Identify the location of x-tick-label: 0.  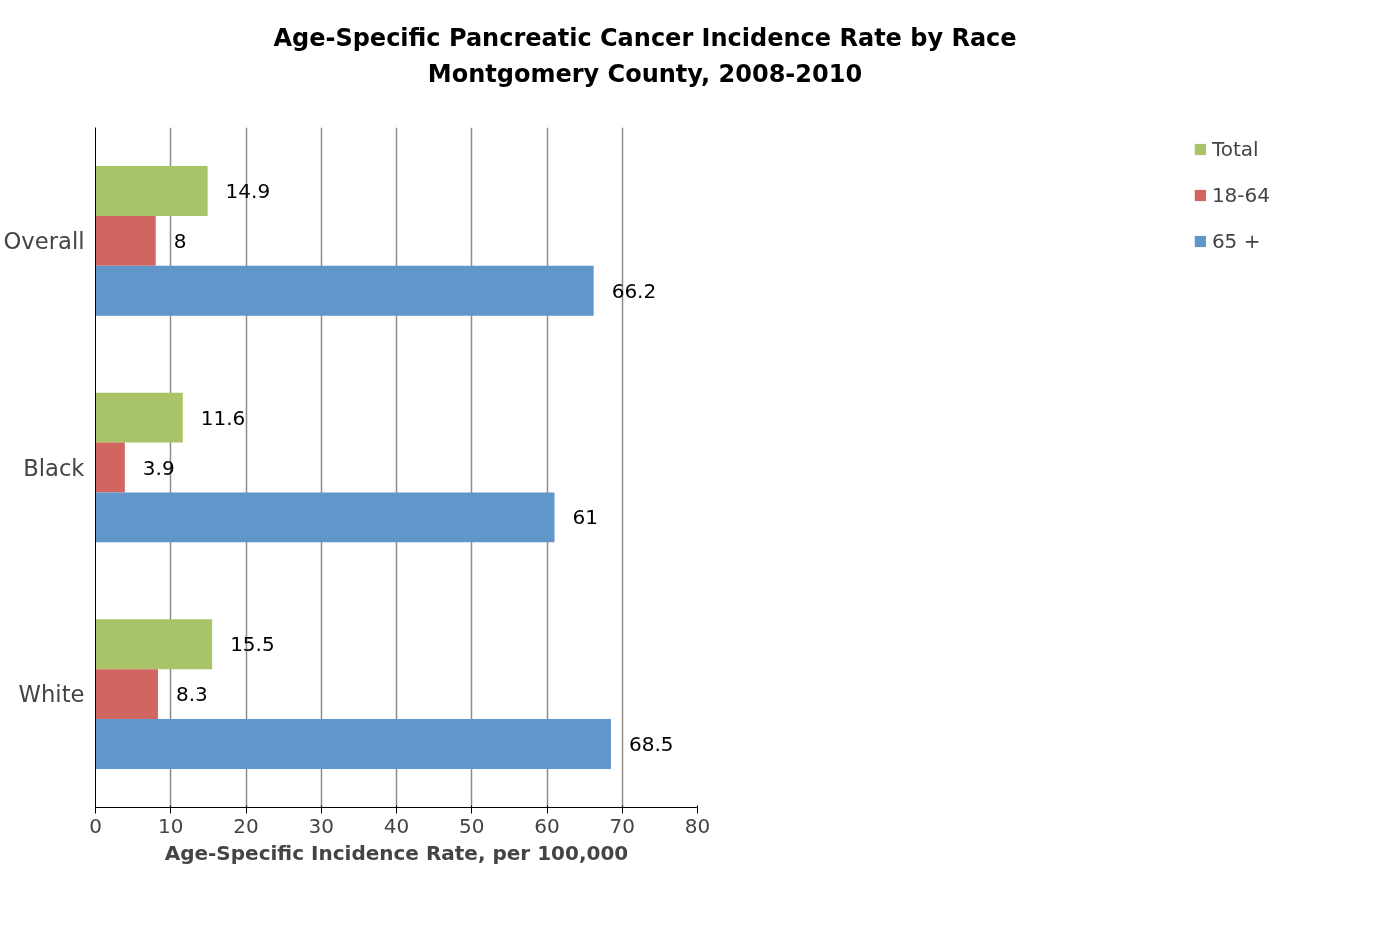
(95, 825).